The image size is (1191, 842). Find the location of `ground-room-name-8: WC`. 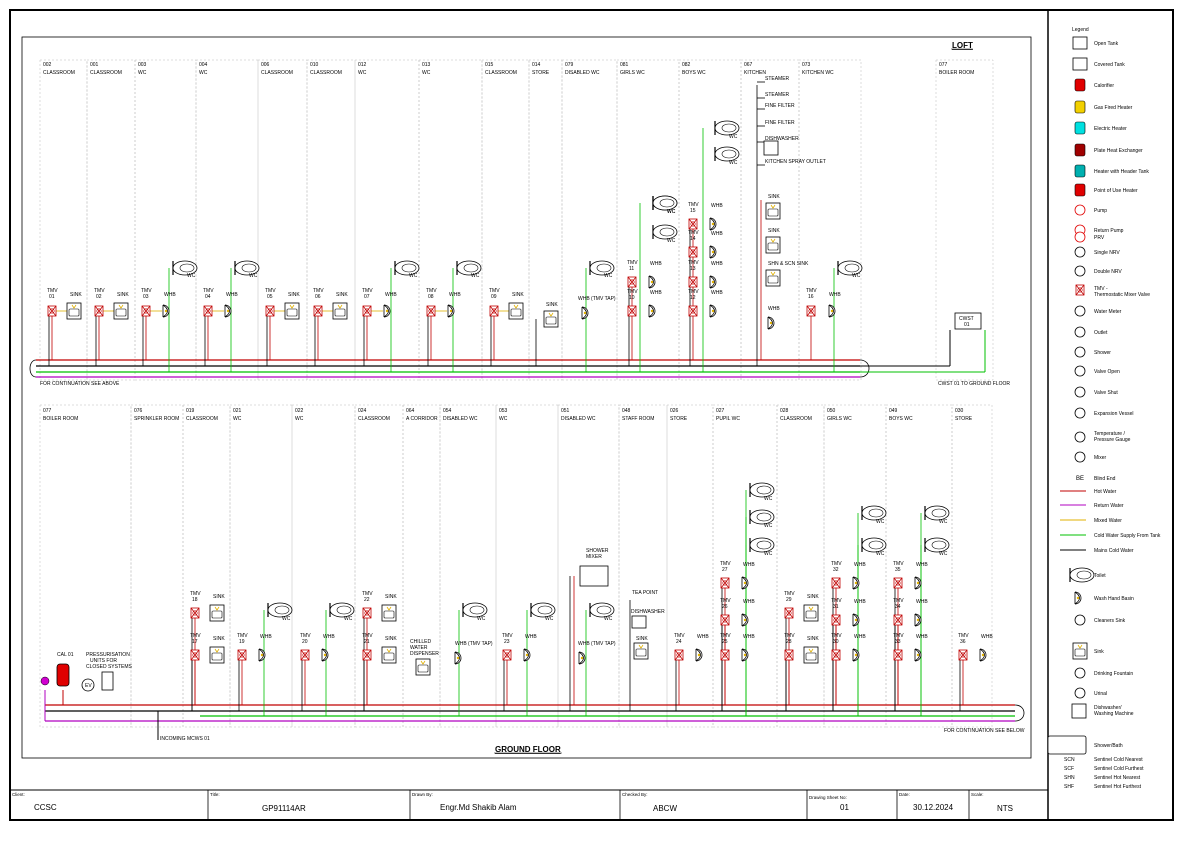

ground-room-name-8: WC is located at coordinates (503, 419).